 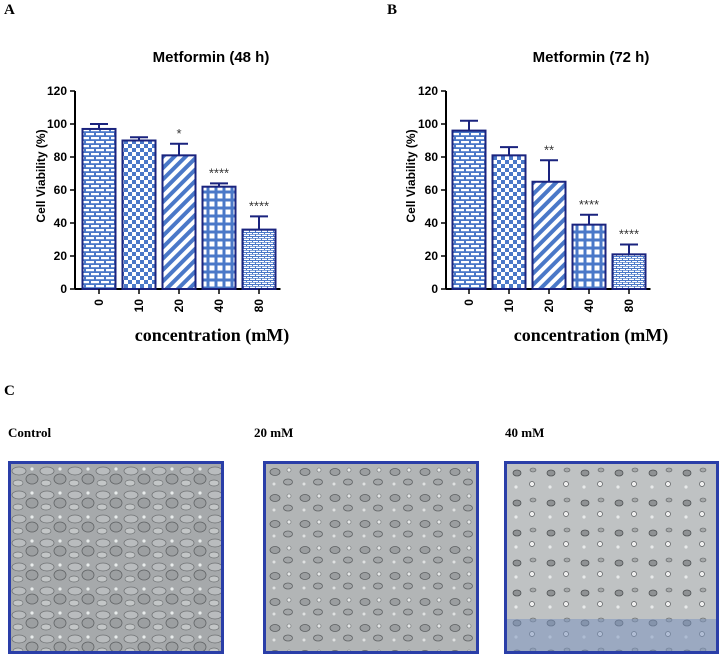 What do you see at coordinates (549, 149) in the screenshot?
I see `significance-label: **` at bounding box center [549, 149].